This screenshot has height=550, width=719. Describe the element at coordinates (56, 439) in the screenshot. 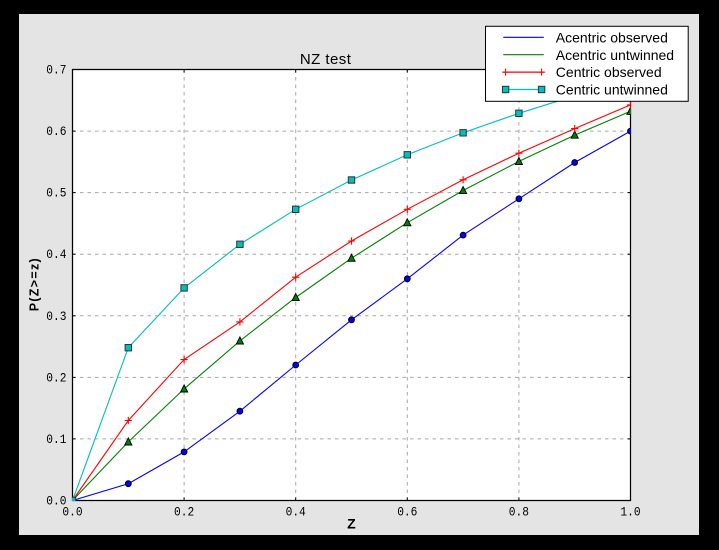

I see `svg-text: 0.1` at that location.